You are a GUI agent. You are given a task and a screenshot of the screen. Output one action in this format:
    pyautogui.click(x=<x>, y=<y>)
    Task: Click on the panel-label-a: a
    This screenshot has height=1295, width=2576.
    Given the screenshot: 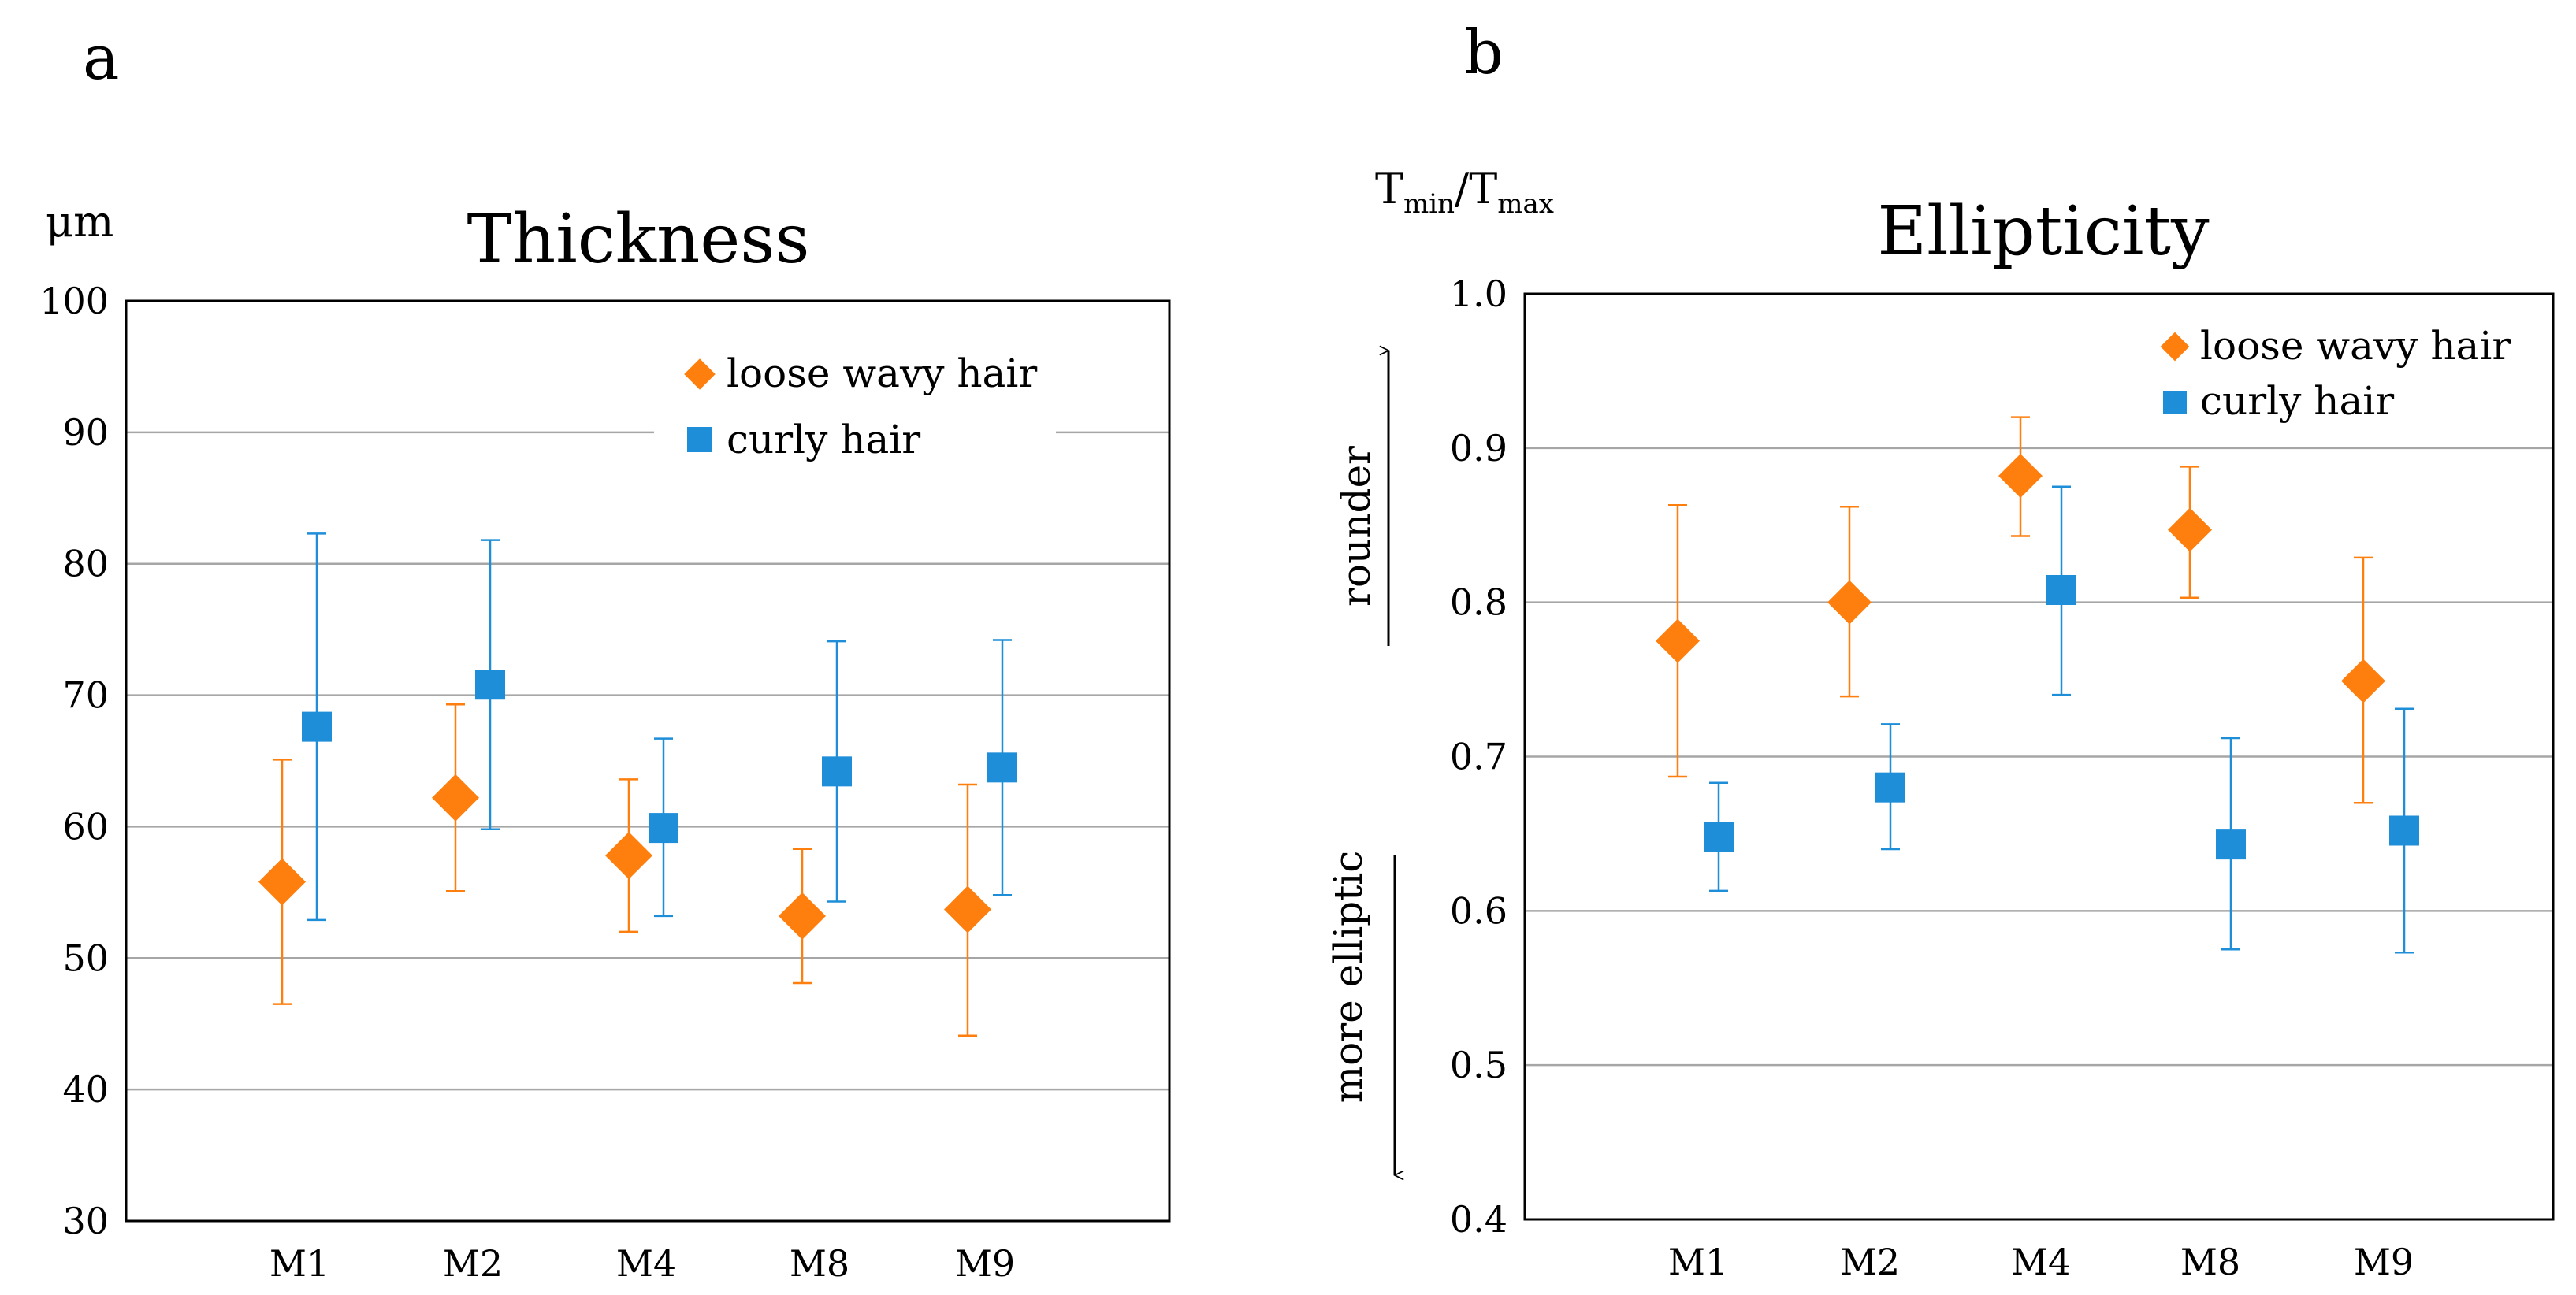 What is the action you would take?
    pyautogui.click(x=101, y=58)
    